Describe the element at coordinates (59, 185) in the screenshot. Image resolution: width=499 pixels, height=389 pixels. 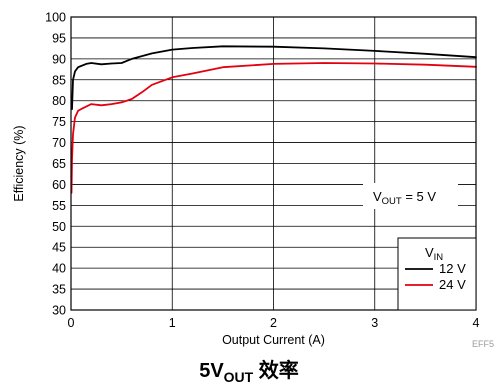
I see `y-tick-label-60: 60` at that location.